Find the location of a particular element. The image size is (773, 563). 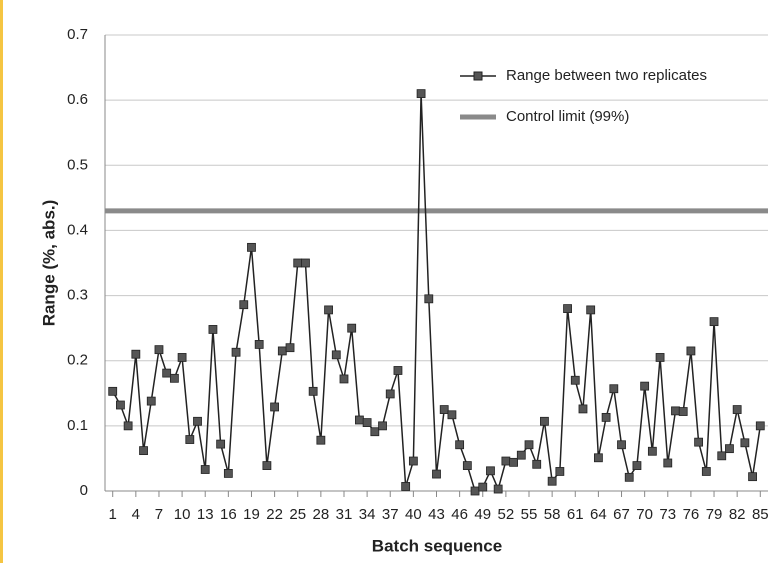

y-tick-label: 0.4 is located at coordinates (77, 229).